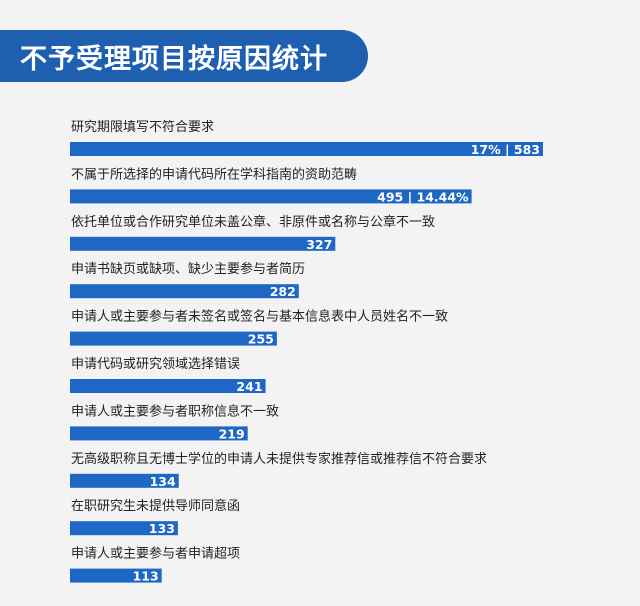  I want to click on bar-value-label: 255, so click(261, 339).